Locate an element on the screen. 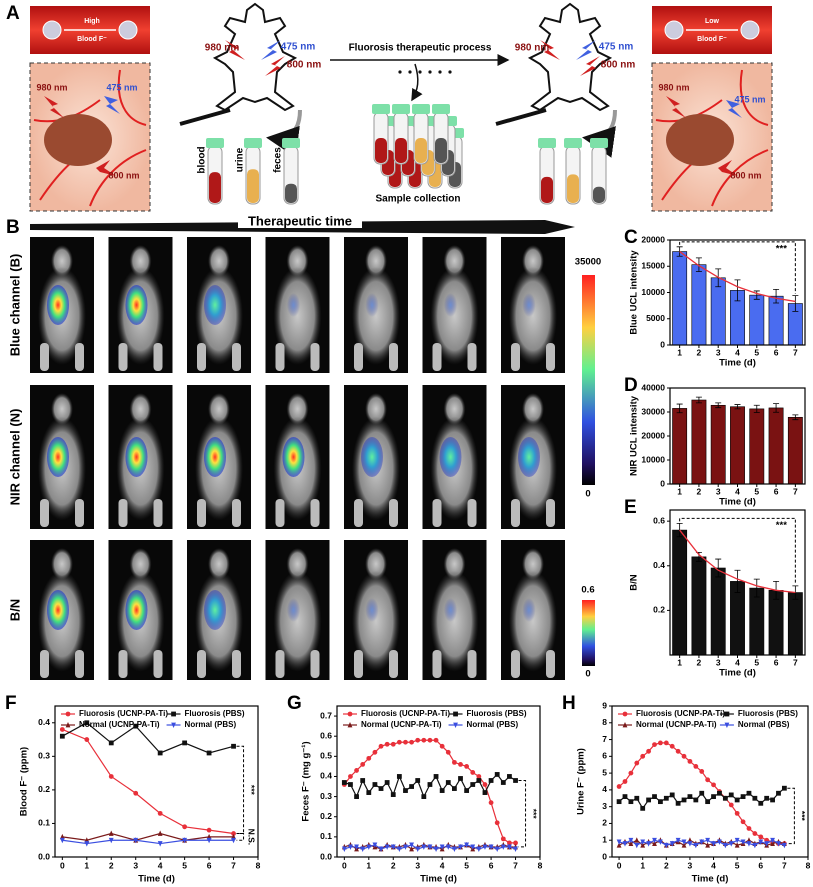 Image resolution: width=813 pixels, height=887 pixels. y-tick-label: 3 is located at coordinates (604, 806).